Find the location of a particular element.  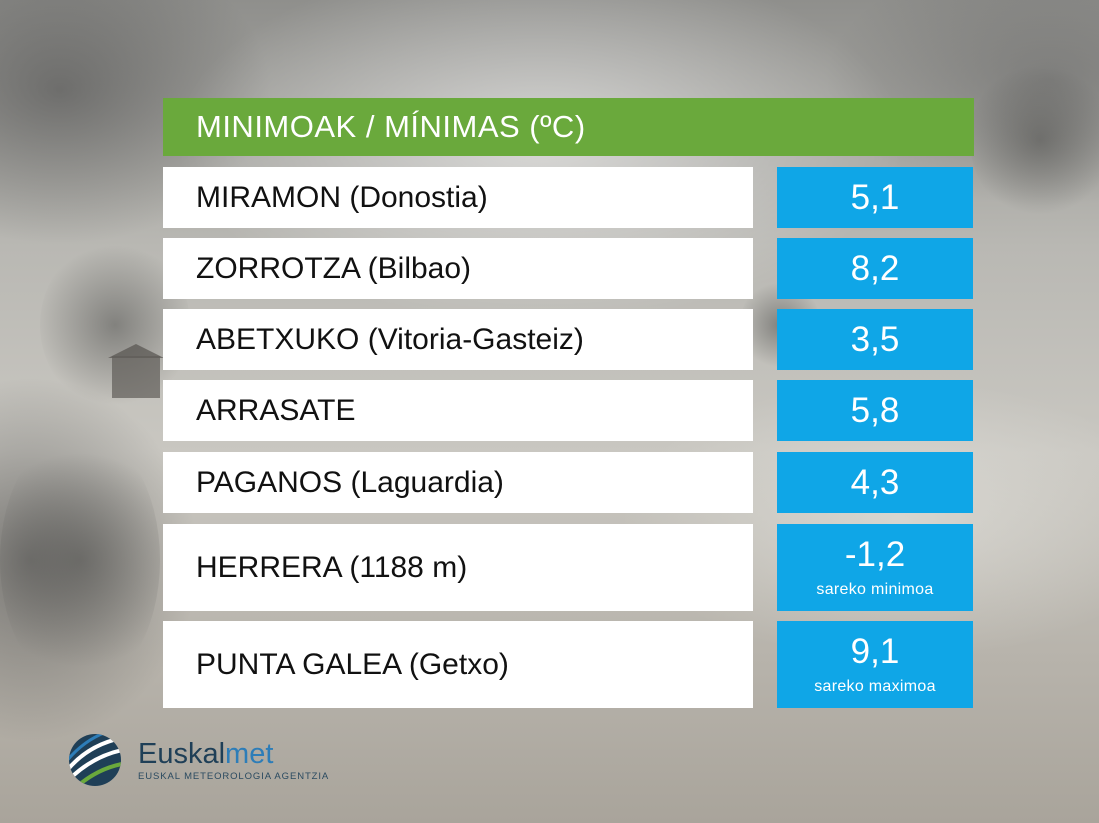

station-name: HERRERA (1188 m) is located at coordinates (332, 567).